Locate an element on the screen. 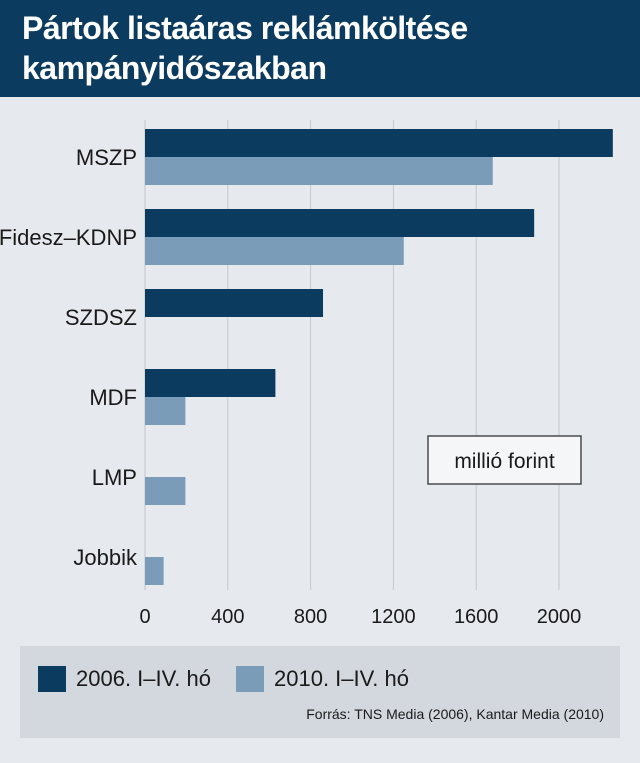  bar-jobbik-2010 is located at coordinates (154, 571).